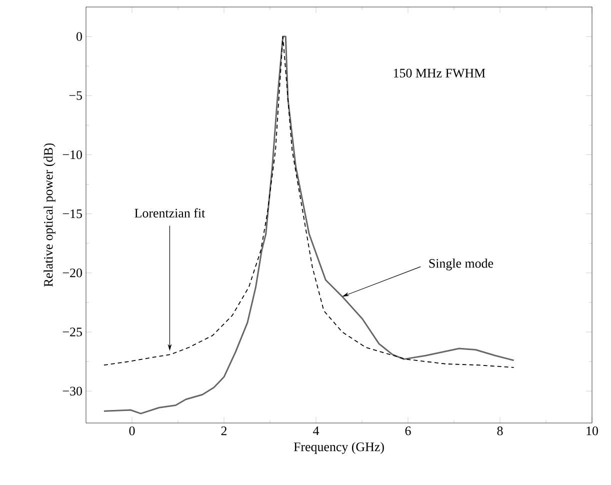 The width and height of the screenshot is (611, 485). Describe the element at coordinates (132, 431) in the screenshot. I see `x-tick-label: 0` at that location.